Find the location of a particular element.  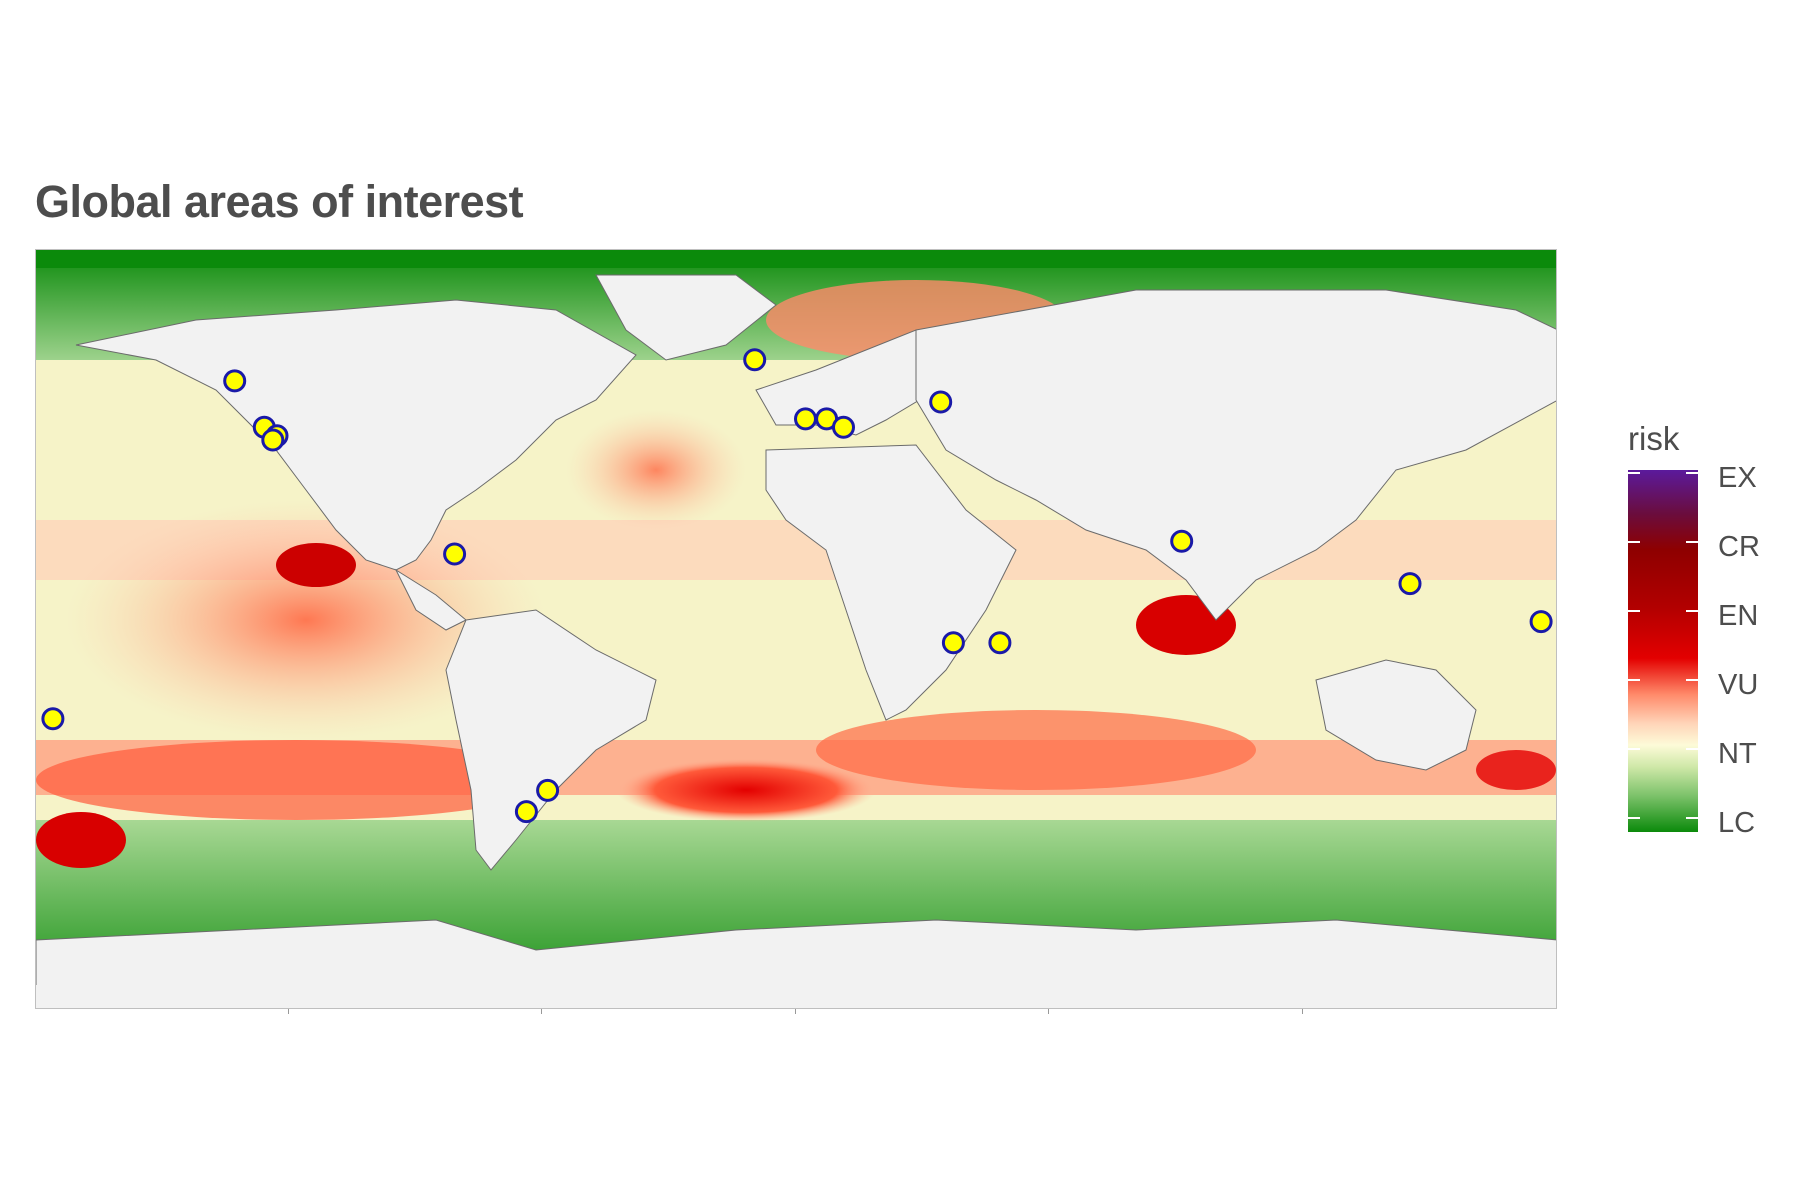

indian-ocean-band is located at coordinates (1036, 750).